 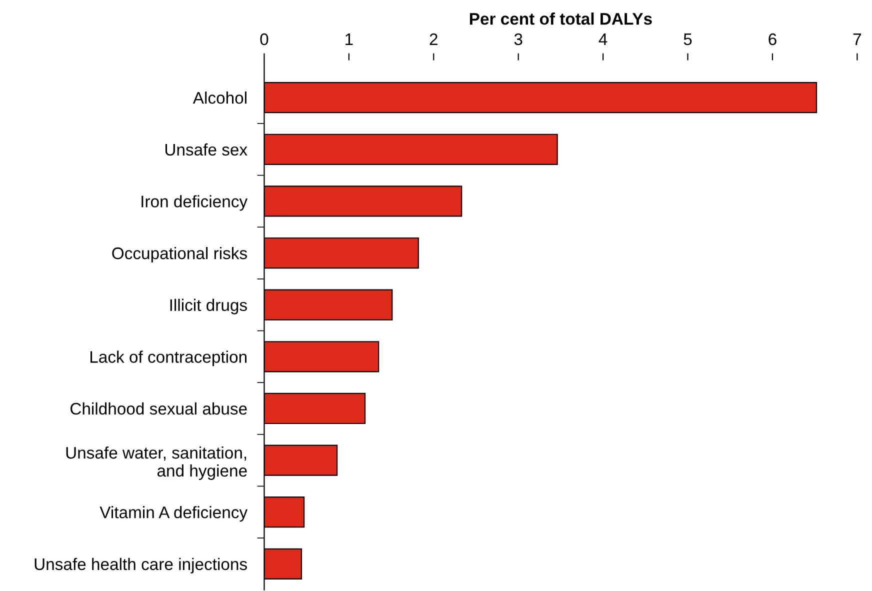 I want to click on y-tick-label: Unsafe sex, so click(x=206, y=149).